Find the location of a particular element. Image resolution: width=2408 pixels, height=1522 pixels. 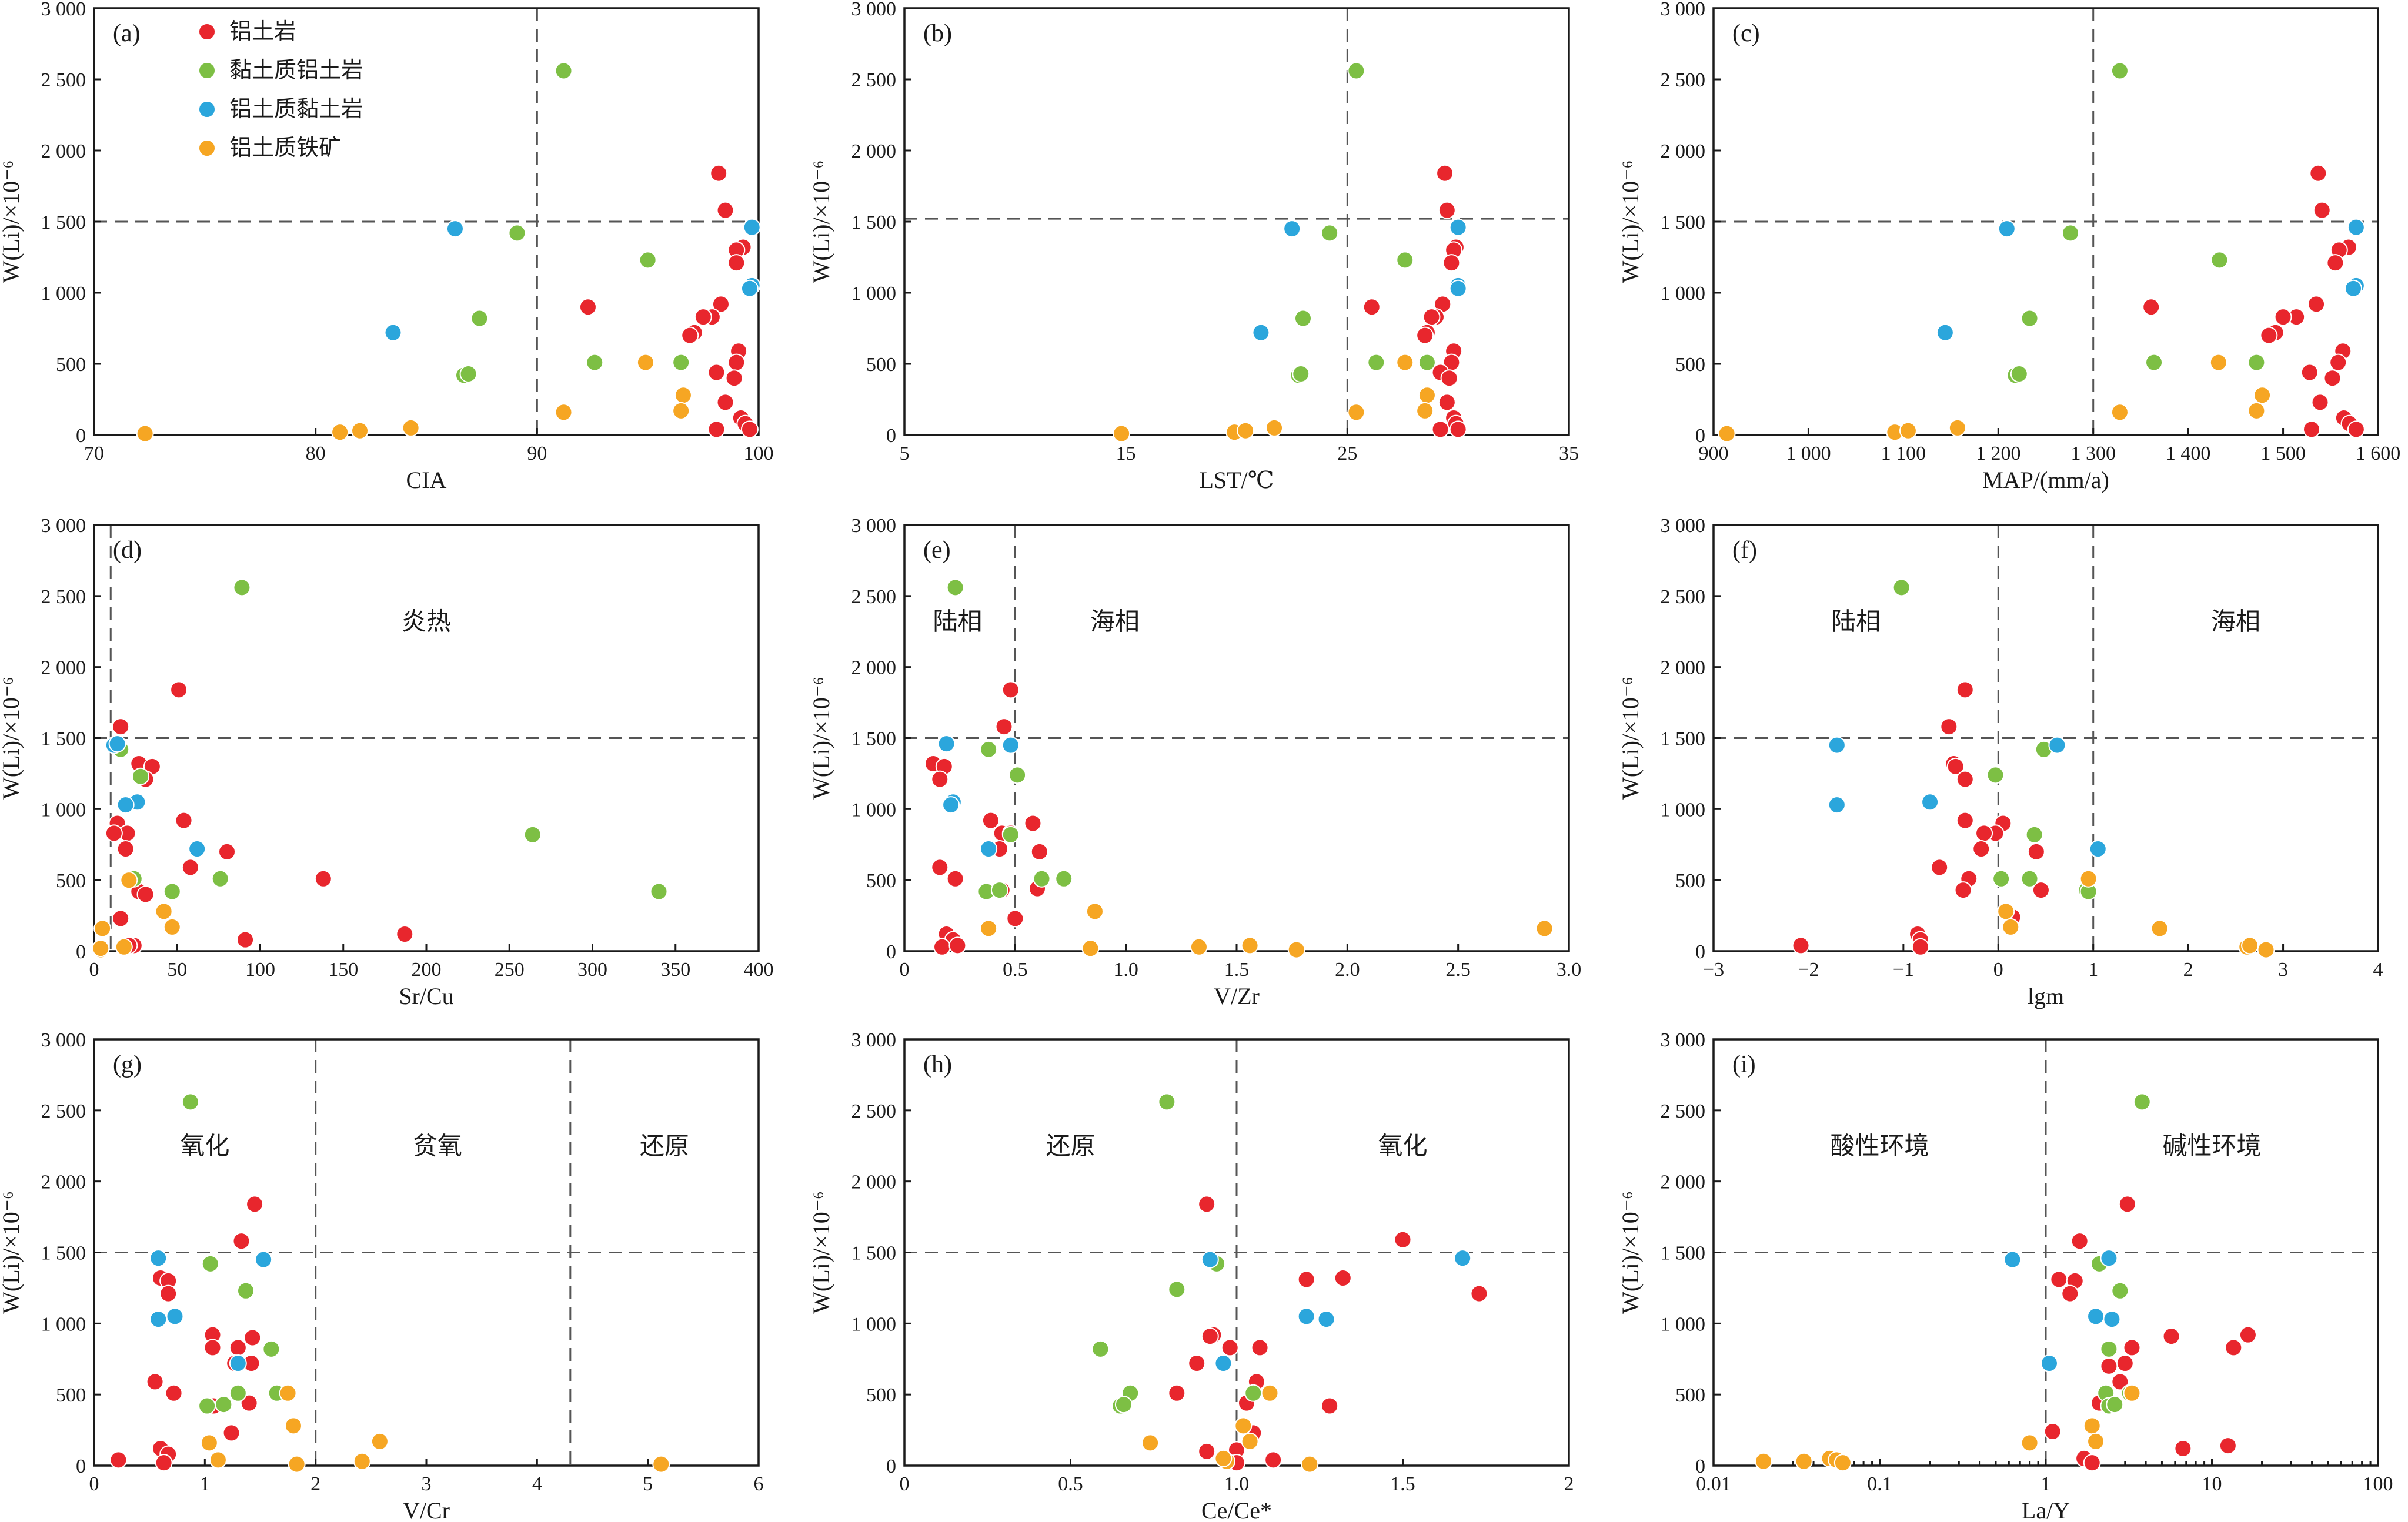

panel-label: (f) is located at coordinates (1744, 551).